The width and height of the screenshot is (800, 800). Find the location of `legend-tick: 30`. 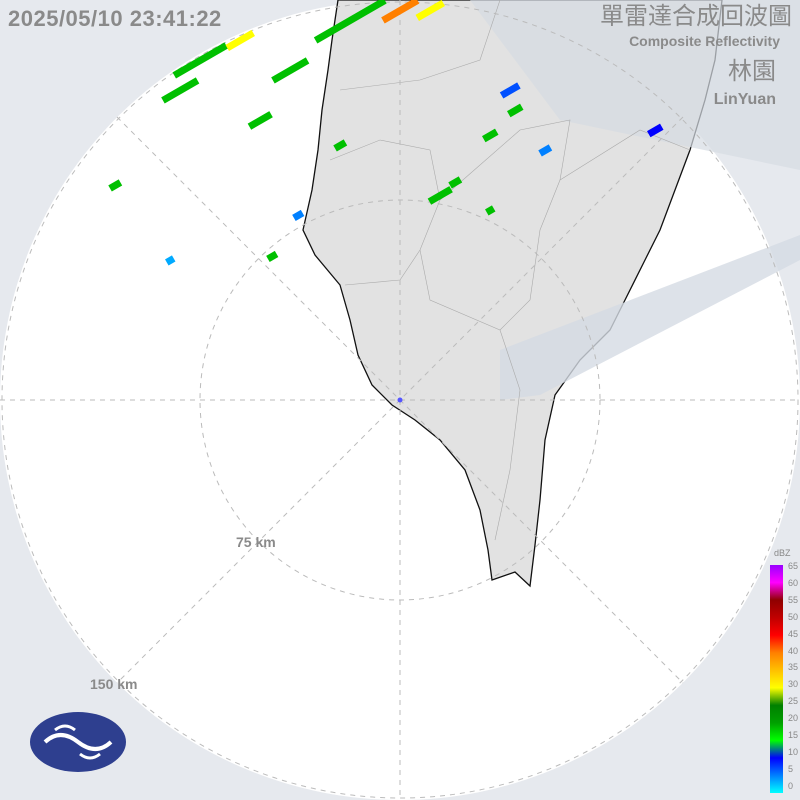

legend-tick: 30 is located at coordinates (793, 684).